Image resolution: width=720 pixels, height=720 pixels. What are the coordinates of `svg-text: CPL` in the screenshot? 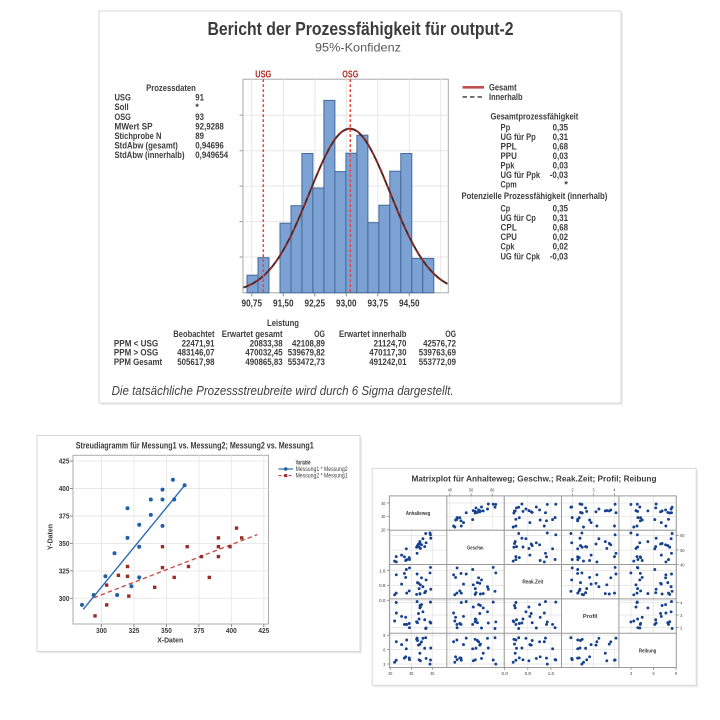 It's located at (509, 228).